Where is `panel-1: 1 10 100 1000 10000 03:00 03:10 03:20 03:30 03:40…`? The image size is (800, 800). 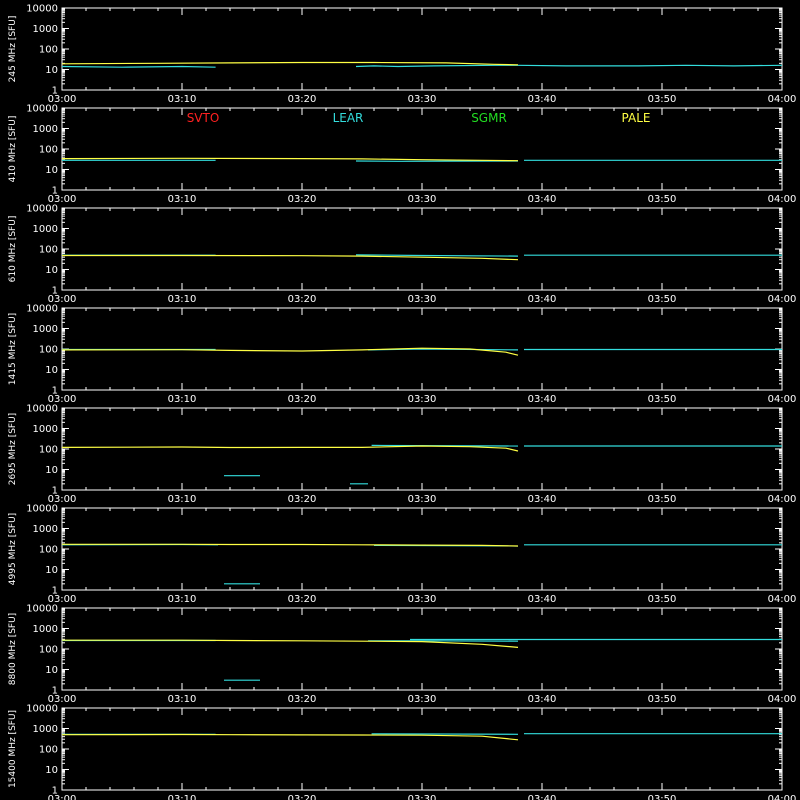
panel-1: 1 10 100 1000 10000 03:00 03:10 03:20 03:30 03:40… is located at coordinates (402, 55).